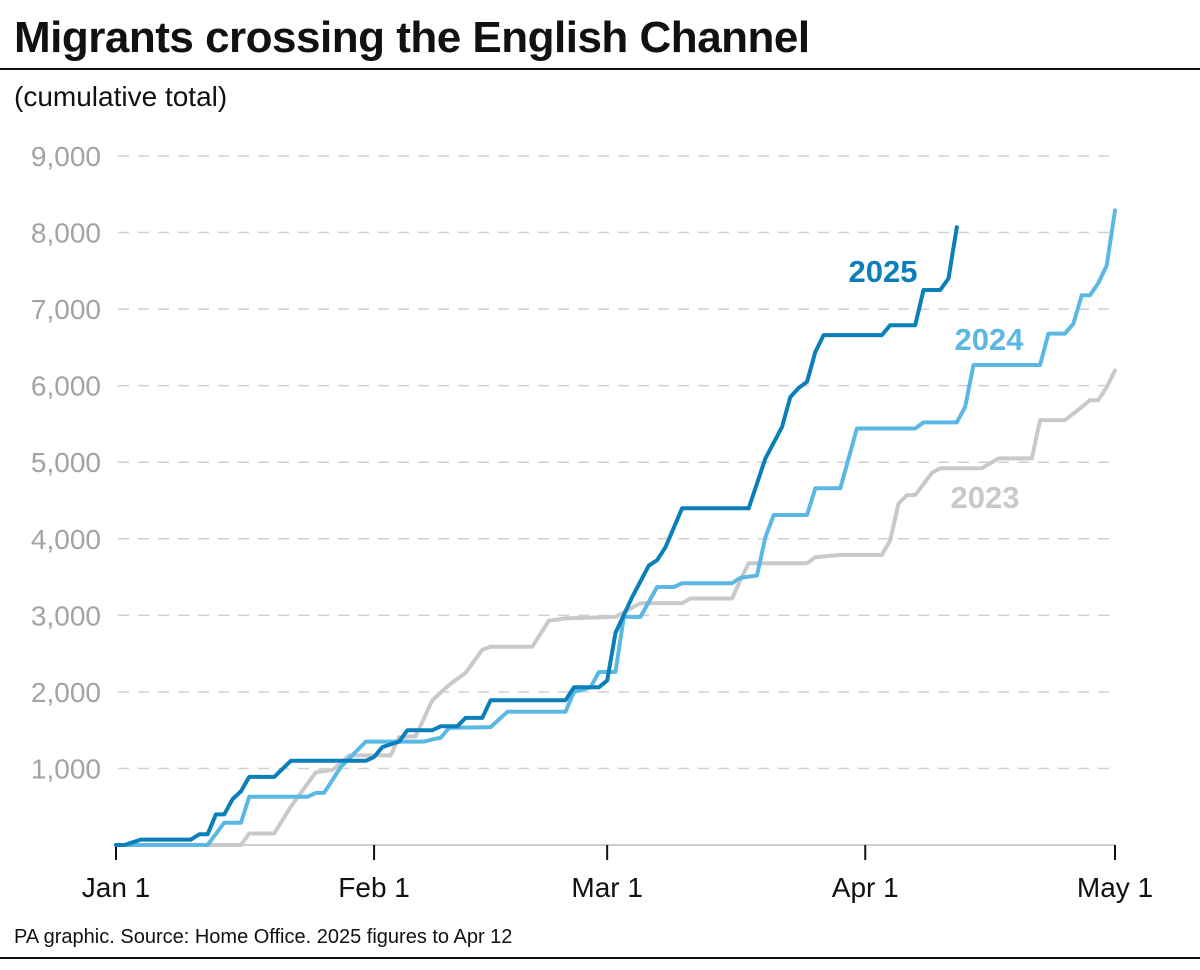  Describe the element at coordinates (66, 386) in the screenshot. I see `y-tick-label: 6,000` at that location.